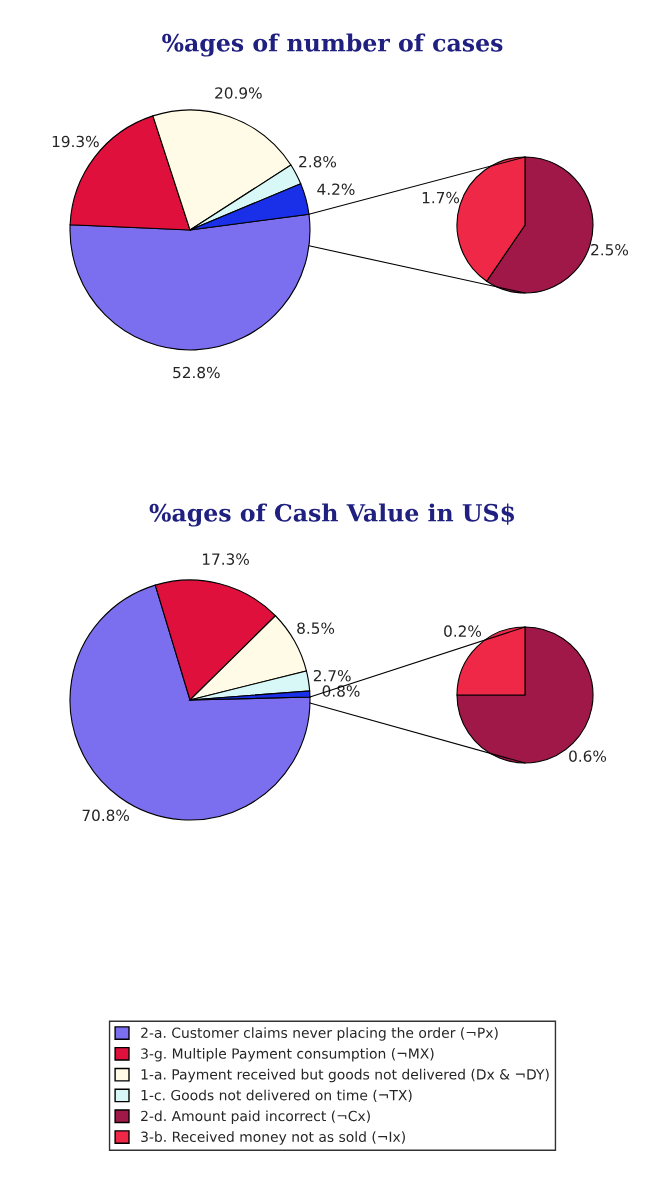 The image size is (665, 1193). Describe the element at coordinates (332, 675) in the screenshot. I see `data-label: 2.7%` at that location.